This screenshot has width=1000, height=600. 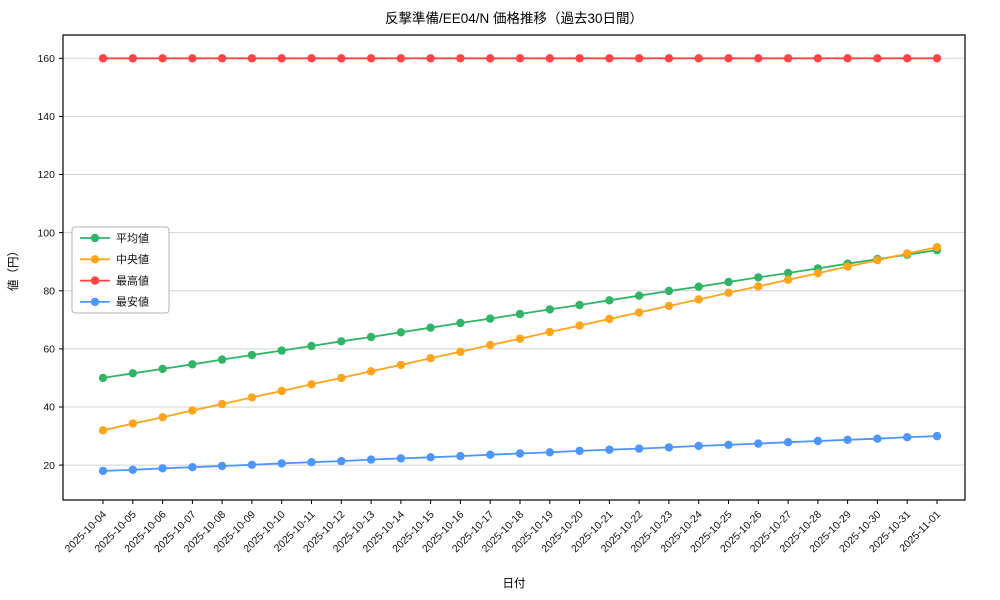 What do you see at coordinates (132, 238) in the screenshot?
I see `legend-label: 平均値` at bounding box center [132, 238].